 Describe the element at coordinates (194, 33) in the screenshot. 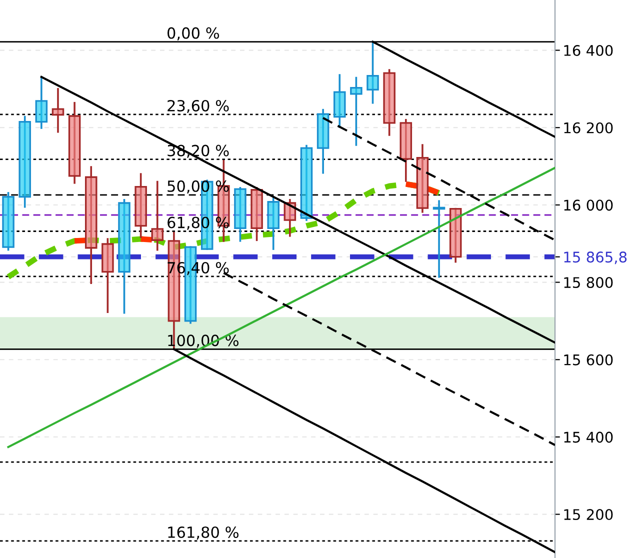

I see `annotation: 0,00 %` at that location.